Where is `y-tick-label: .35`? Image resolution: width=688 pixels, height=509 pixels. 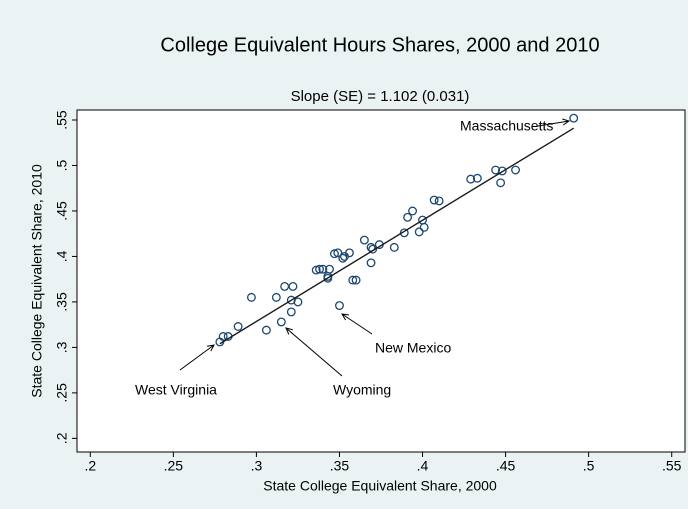
y-tick-label: .35 is located at coordinates (62, 302).